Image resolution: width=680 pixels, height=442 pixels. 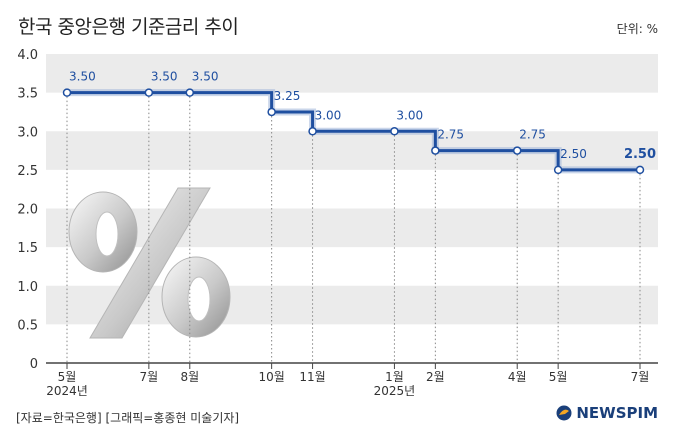 I want to click on unit-label: 단위: %, so click(x=637, y=29).